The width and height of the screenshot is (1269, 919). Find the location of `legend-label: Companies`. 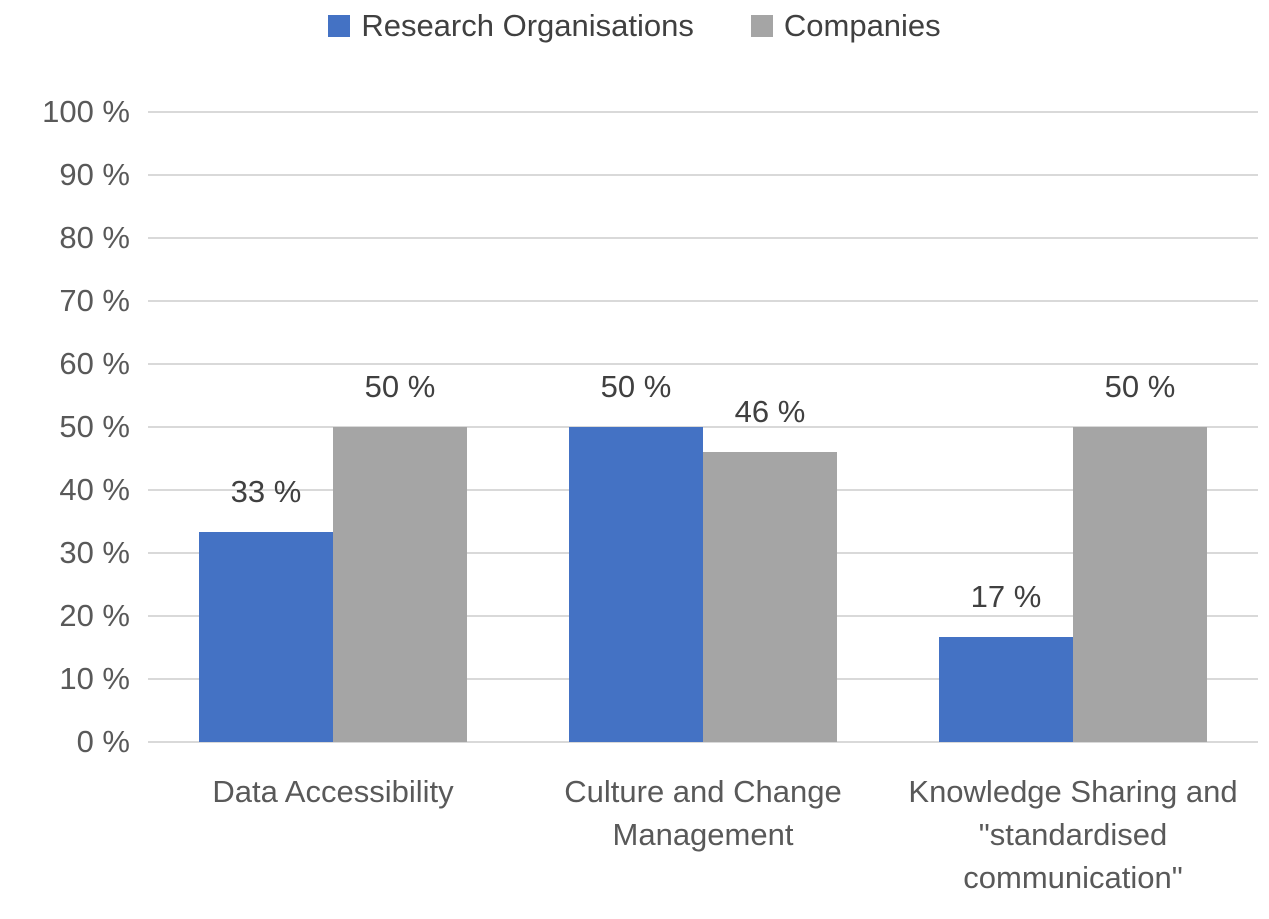

legend-label: Companies is located at coordinates (862, 25).